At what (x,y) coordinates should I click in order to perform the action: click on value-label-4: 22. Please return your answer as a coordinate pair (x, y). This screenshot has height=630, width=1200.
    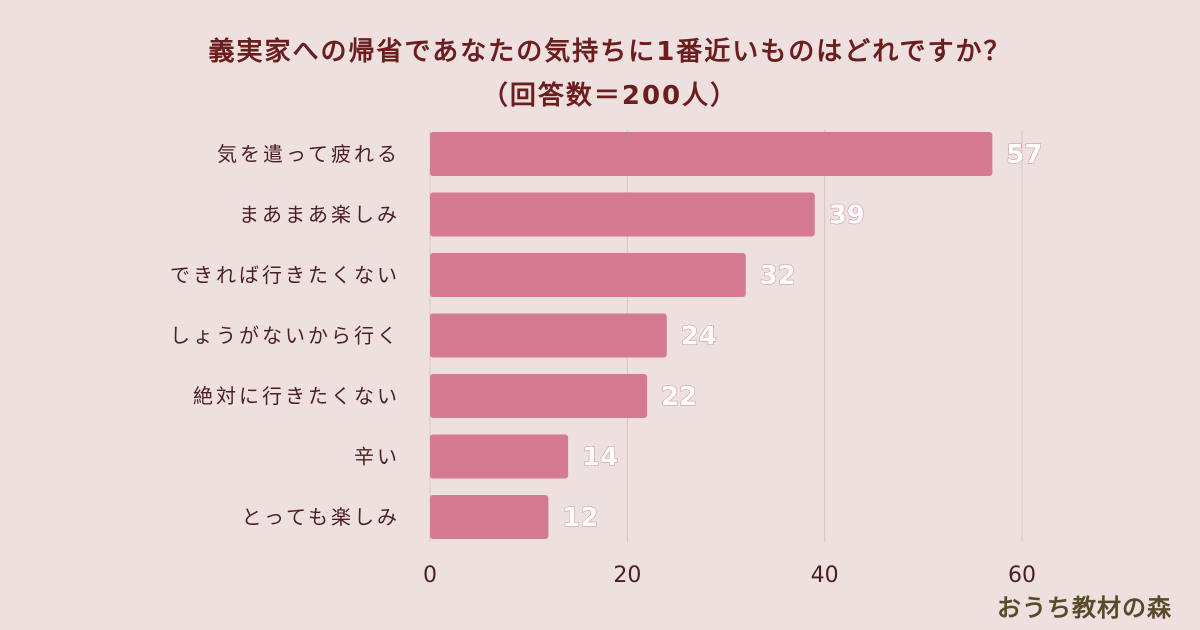
    Looking at the image, I should click on (679, 397).